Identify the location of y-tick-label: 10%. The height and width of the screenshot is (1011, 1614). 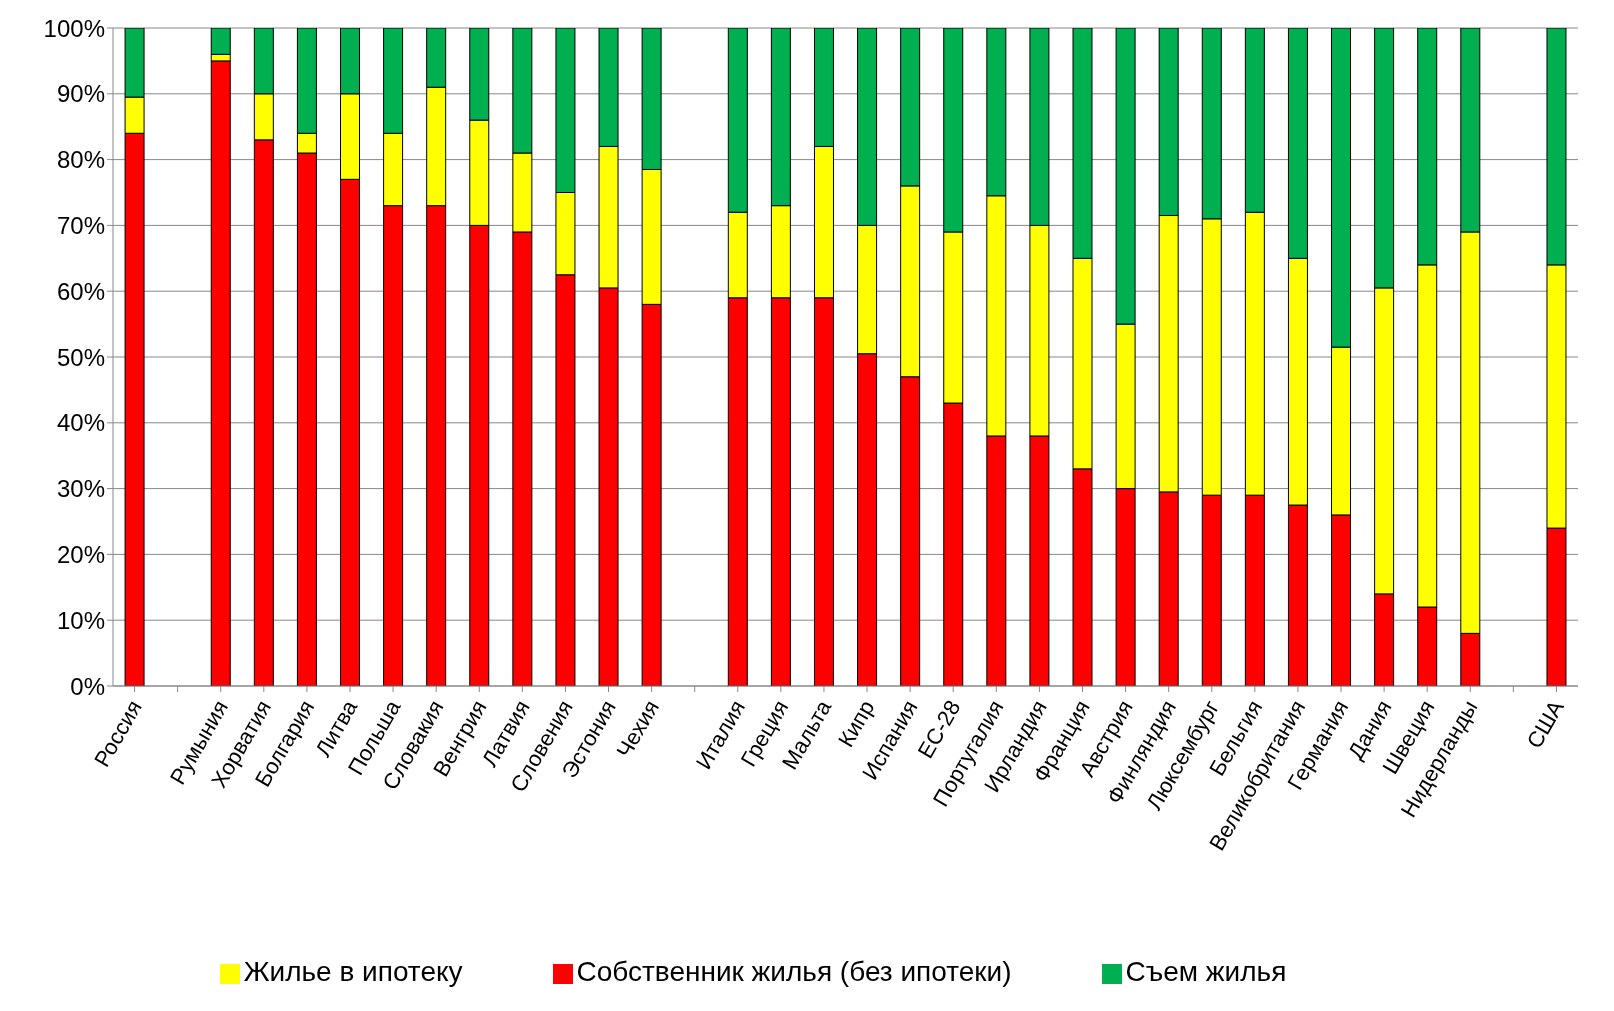
(80, 620).